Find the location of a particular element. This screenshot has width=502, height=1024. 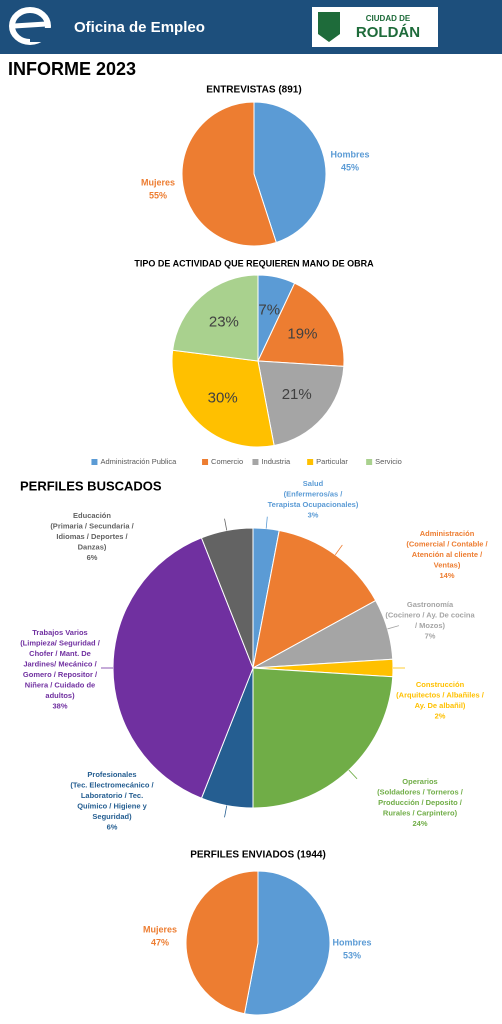

data-label: 47% is located at coordinates (160, 942).